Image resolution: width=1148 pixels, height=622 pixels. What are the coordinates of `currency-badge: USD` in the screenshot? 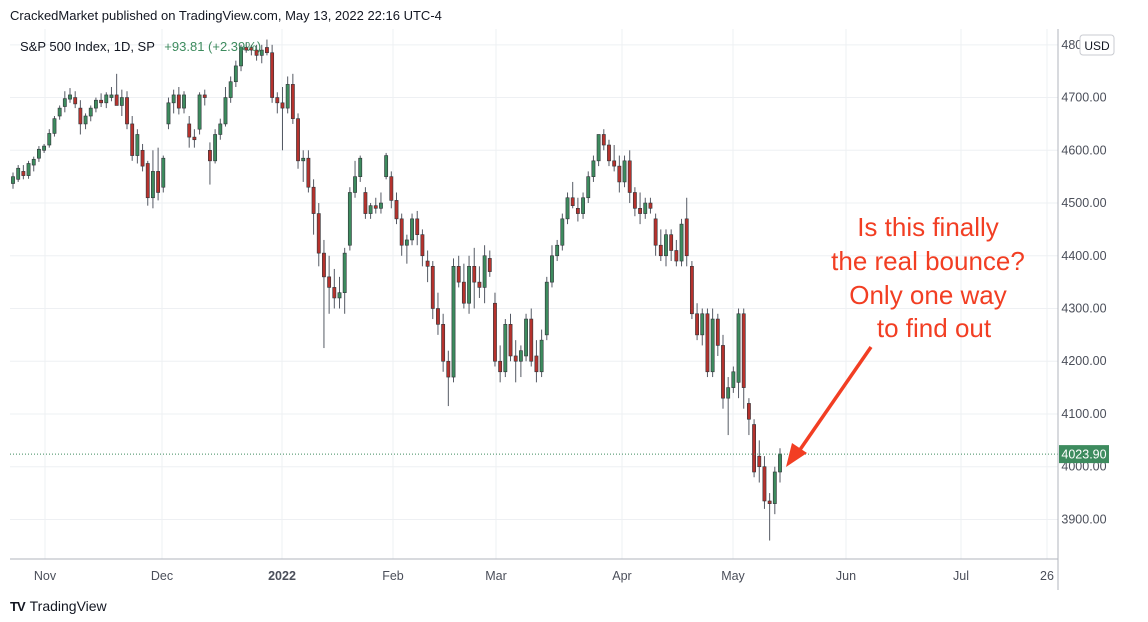 It's located at (1097, 45).